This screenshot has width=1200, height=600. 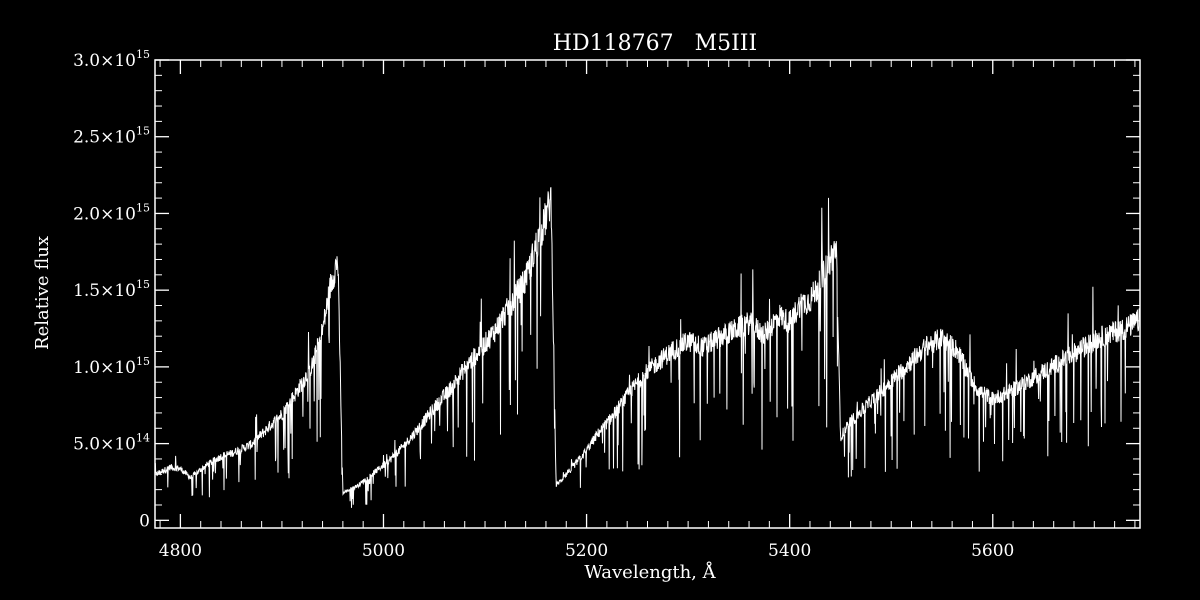 I want to click on x-axis-label: Wavelength, Å, so click(x=650, y=572).